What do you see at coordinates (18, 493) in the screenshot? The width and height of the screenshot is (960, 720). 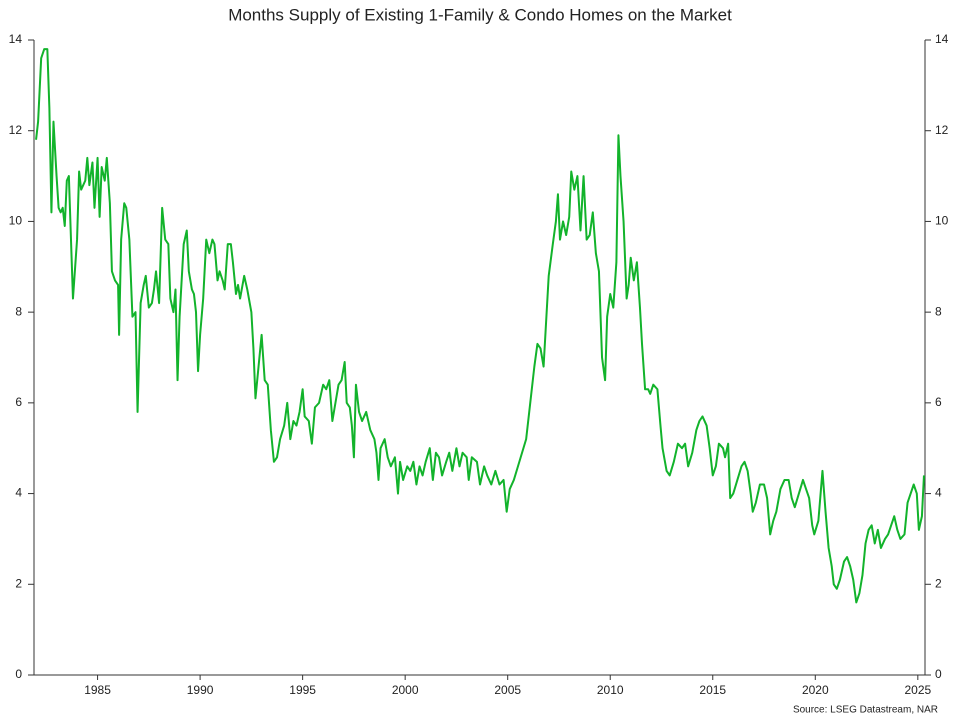 I see `y-tick-label: 4` at bounding box center [18, 493].